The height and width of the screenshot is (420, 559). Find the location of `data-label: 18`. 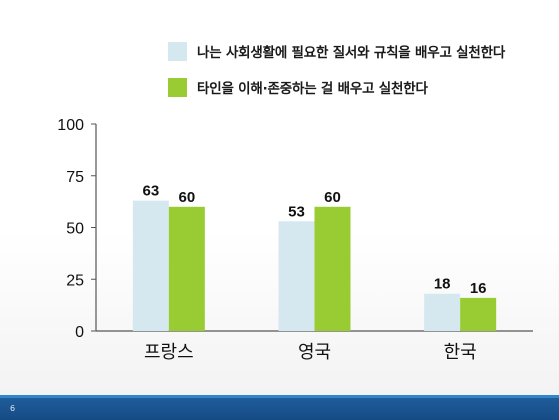

data-label: 18 is located at coordinates (442, 284).